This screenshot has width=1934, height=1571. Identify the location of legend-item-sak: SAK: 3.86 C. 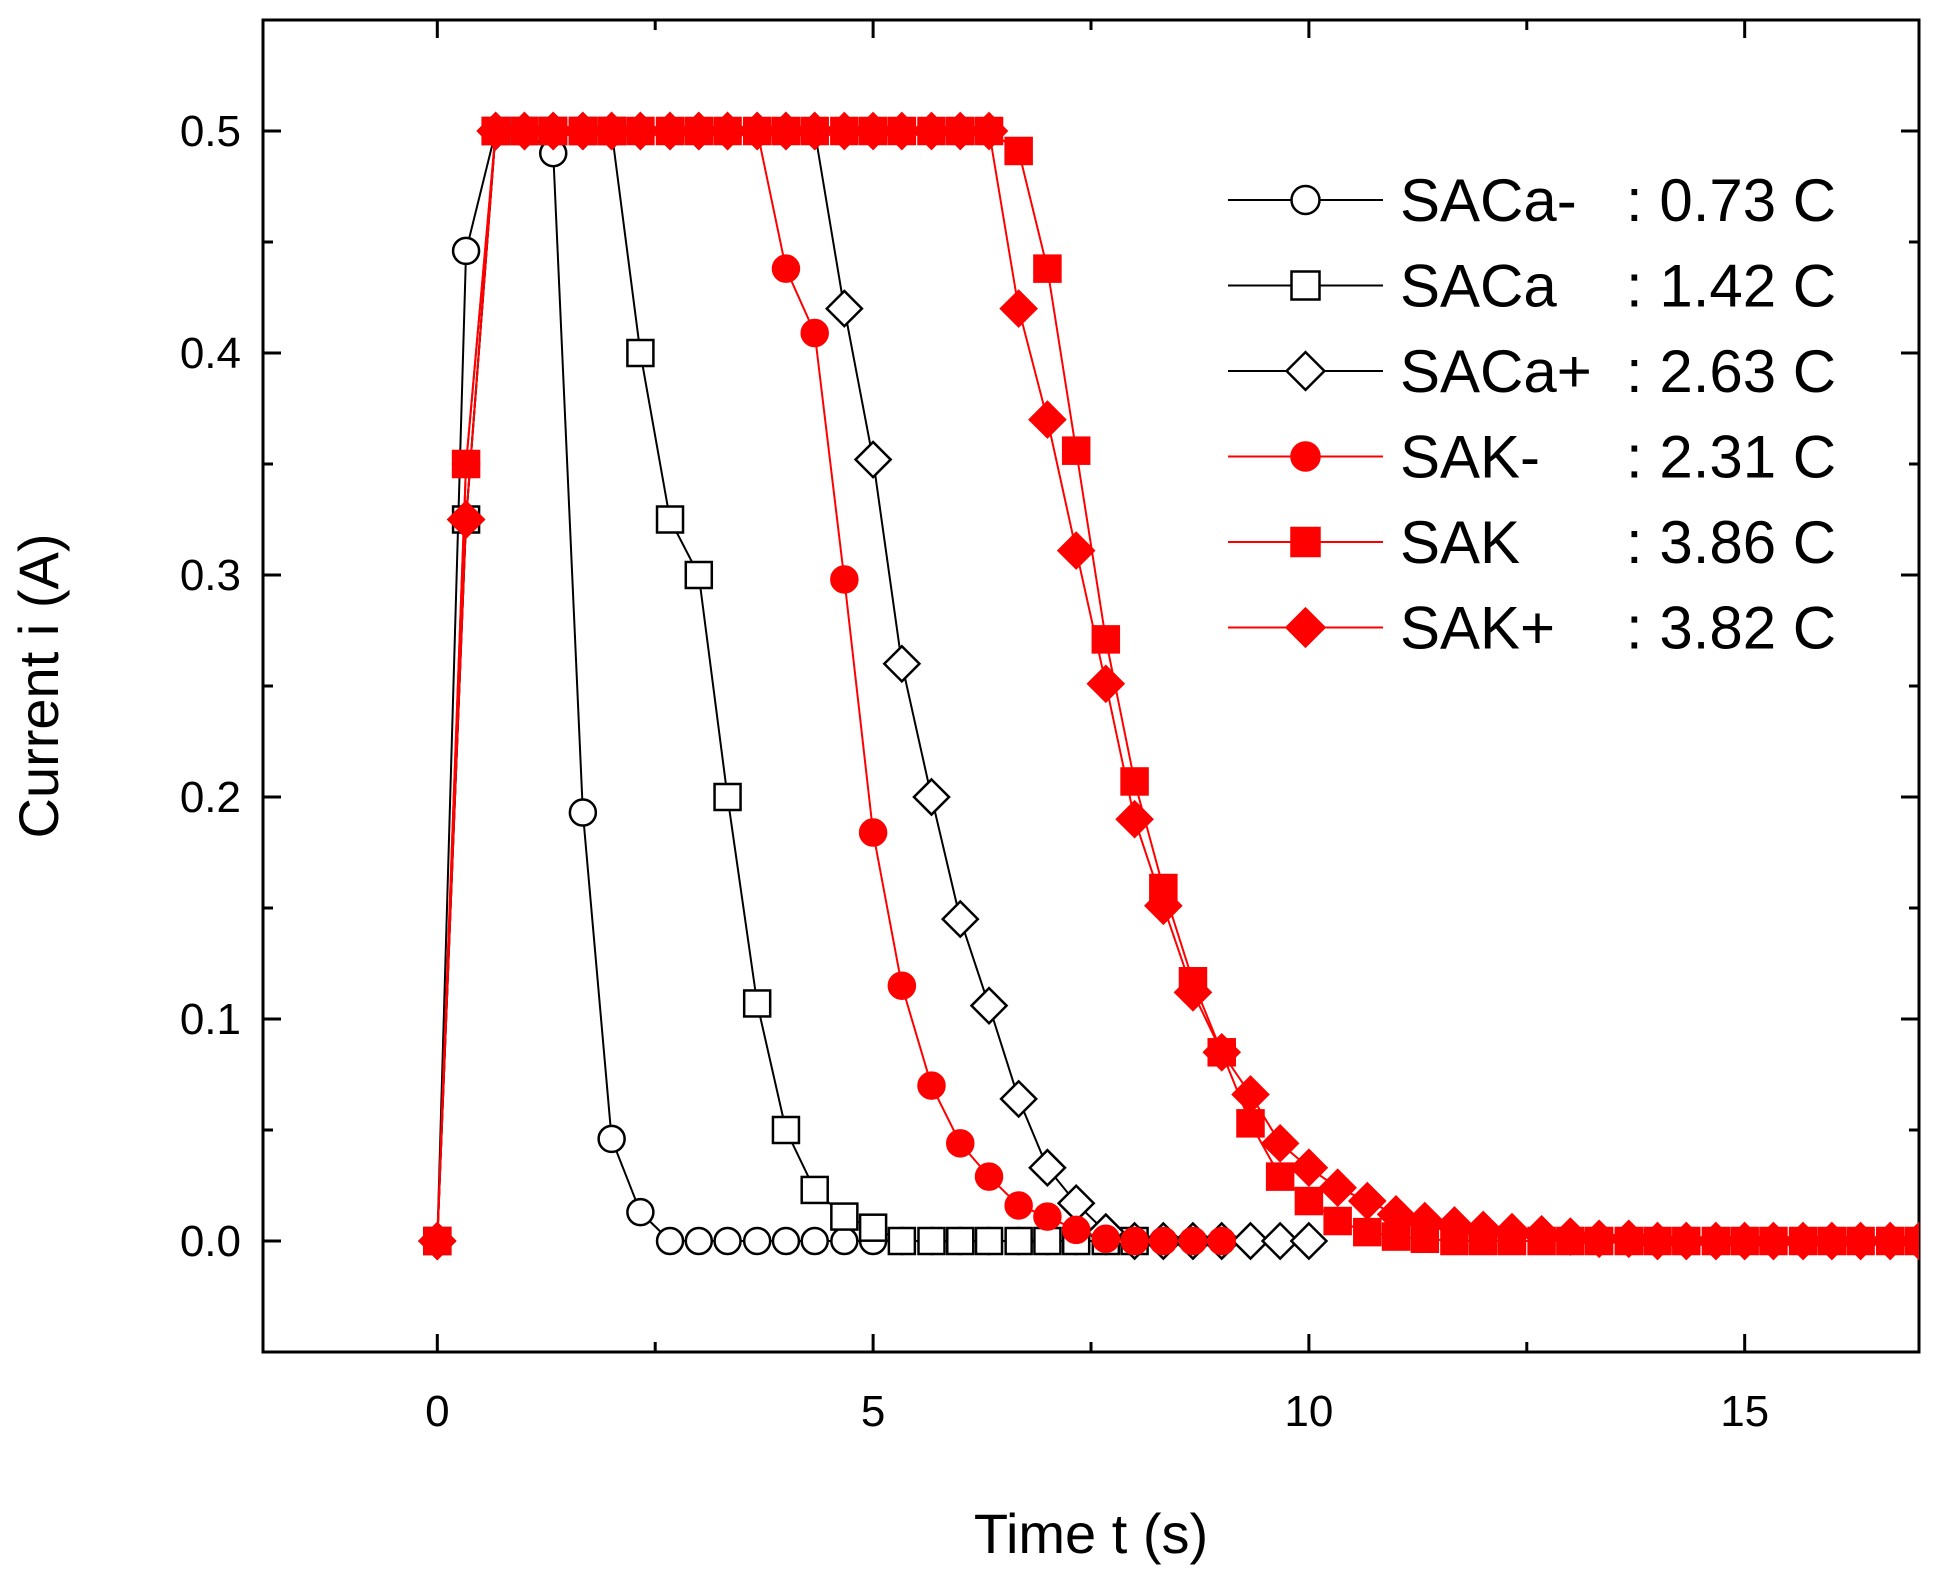
(1532, 542).